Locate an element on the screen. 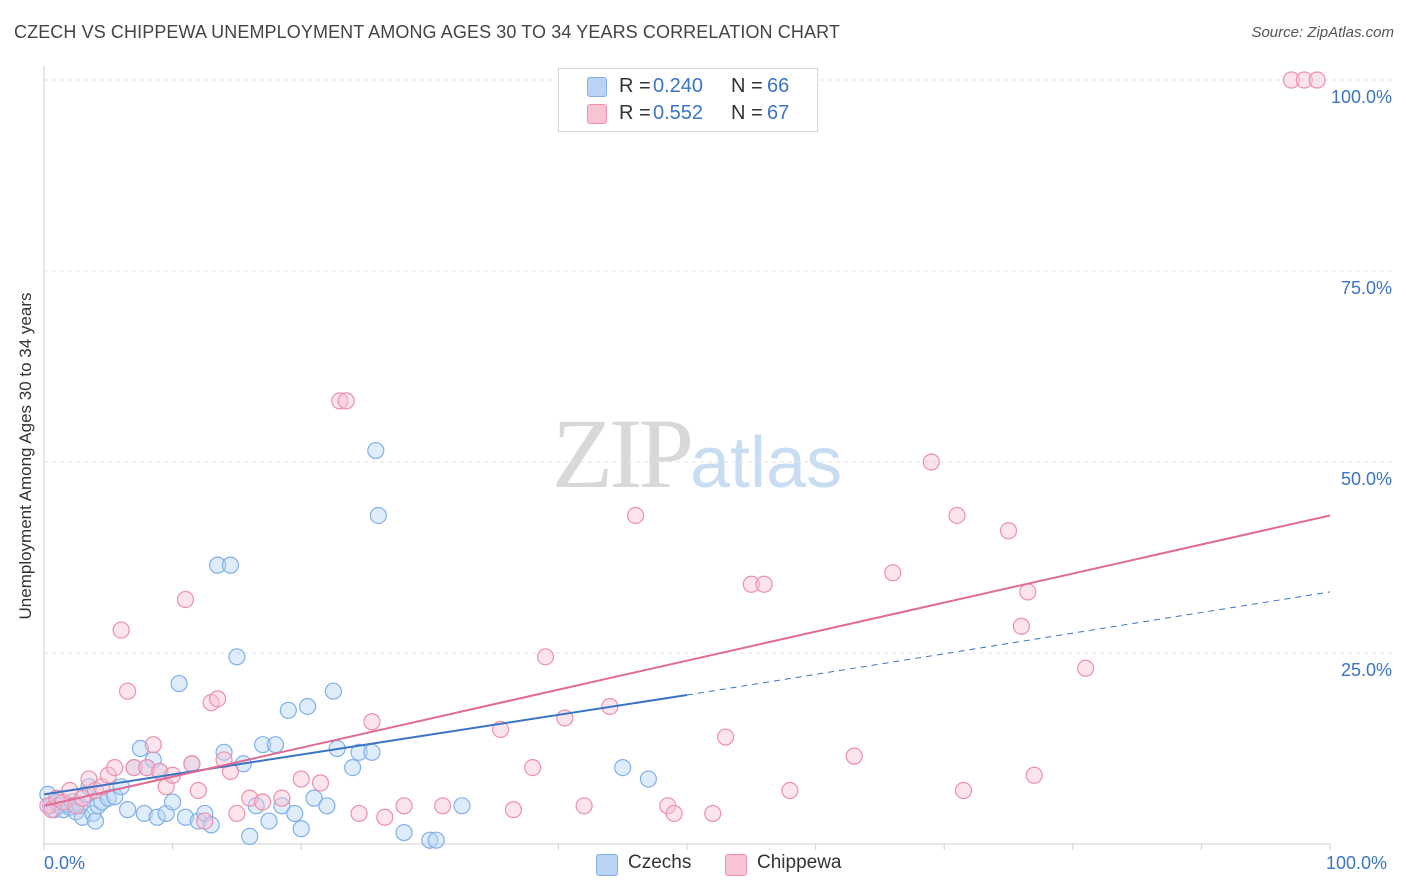  watermark: ZIPatlas is located at coordinates (697, 453).